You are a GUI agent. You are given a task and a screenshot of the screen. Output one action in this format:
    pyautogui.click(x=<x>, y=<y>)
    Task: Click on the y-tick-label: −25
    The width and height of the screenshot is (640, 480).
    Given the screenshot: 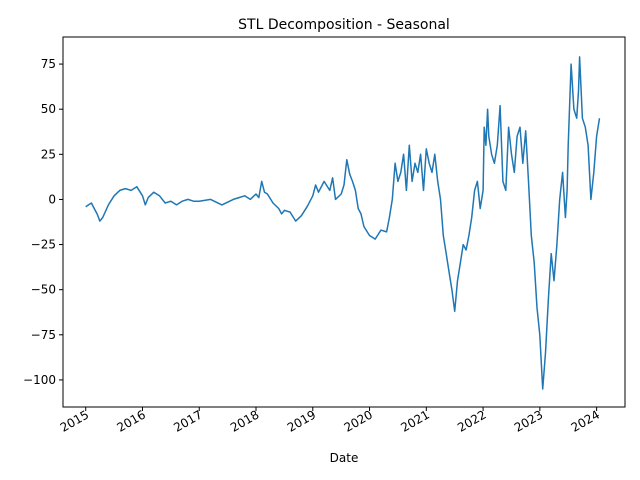 What is the action you would take?
    pyautogui.click(x=43, y=245)
    